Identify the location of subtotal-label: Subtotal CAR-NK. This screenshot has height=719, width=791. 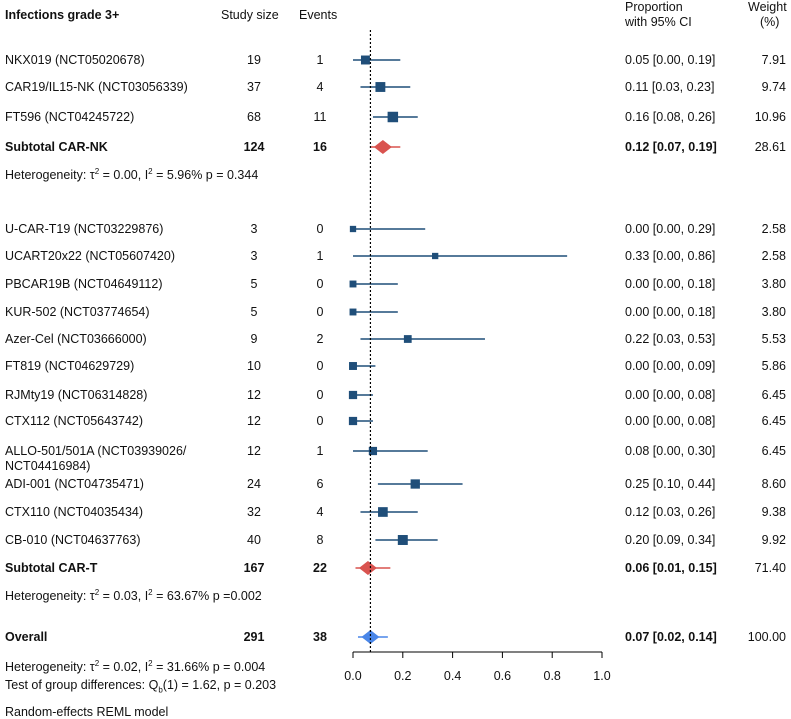
(56, 147).